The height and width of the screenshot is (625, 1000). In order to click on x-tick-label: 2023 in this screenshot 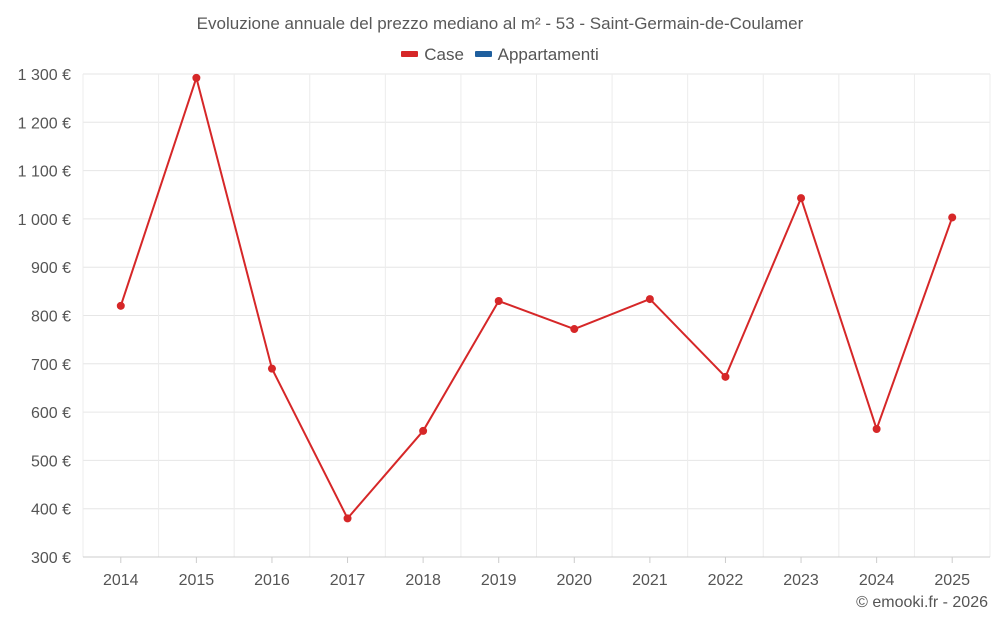, I will do `click(801, 580)`.